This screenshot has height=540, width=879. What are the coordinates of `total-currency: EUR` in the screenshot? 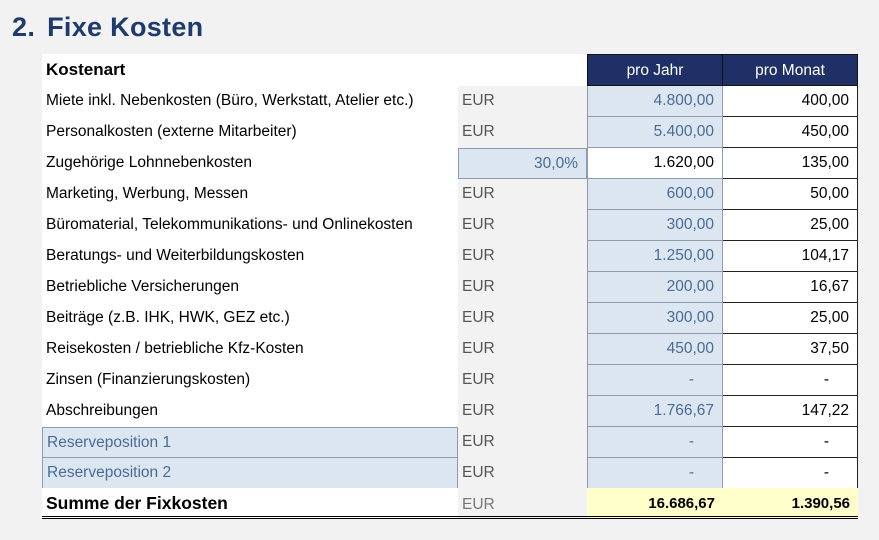 It's located at (522, 503).